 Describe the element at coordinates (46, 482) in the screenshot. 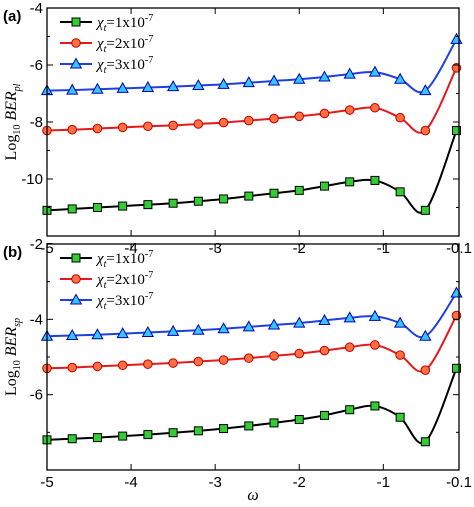

I see `x-tick-label: -5` at that location.